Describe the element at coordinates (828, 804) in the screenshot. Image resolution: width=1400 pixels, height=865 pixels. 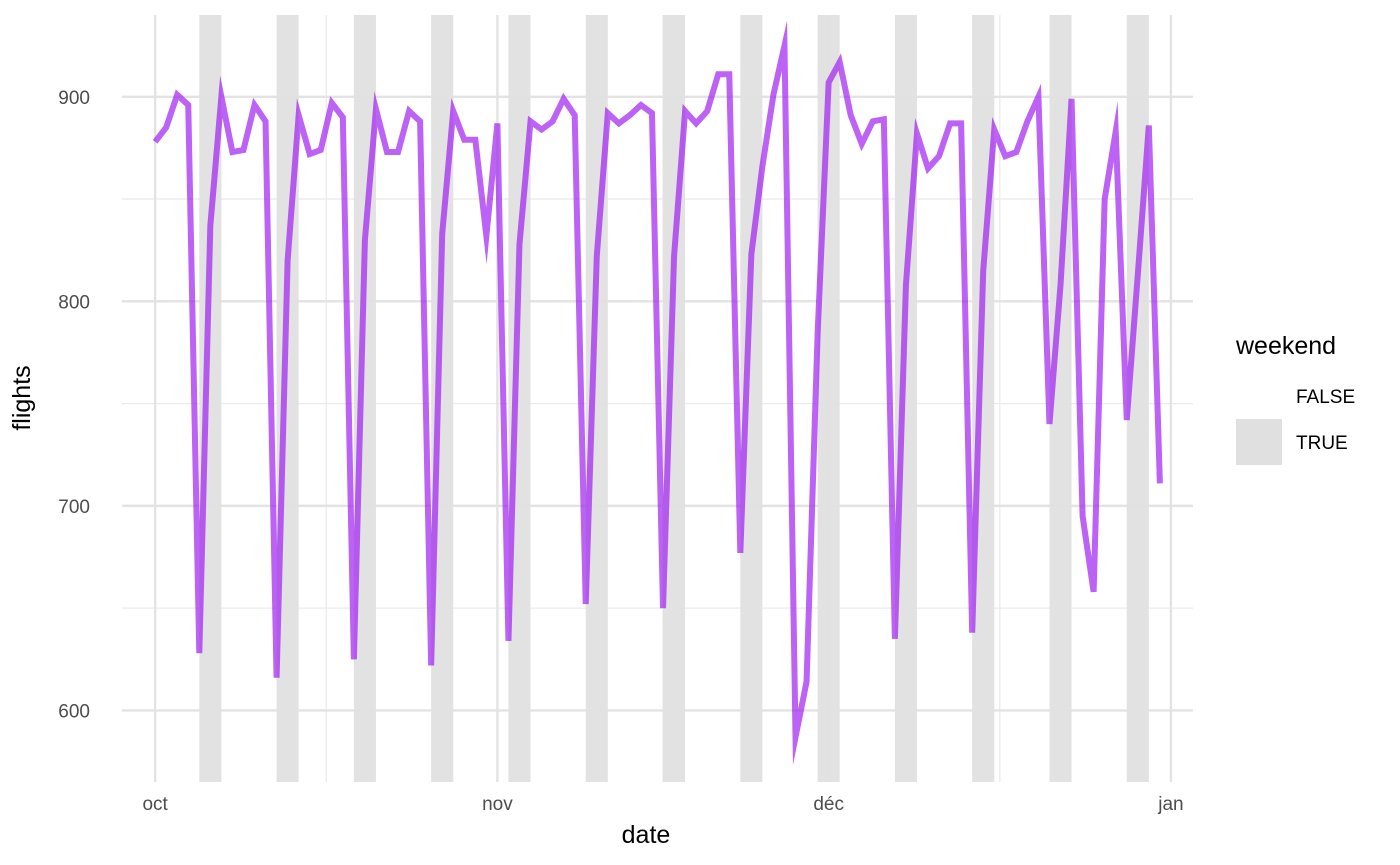
I see `x-tick-label: déc` at that location.